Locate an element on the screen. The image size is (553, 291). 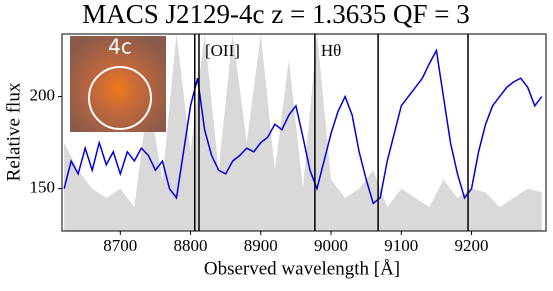
x-axis-label: Observed wavelength [Å] is located at coordinates (302, 268).